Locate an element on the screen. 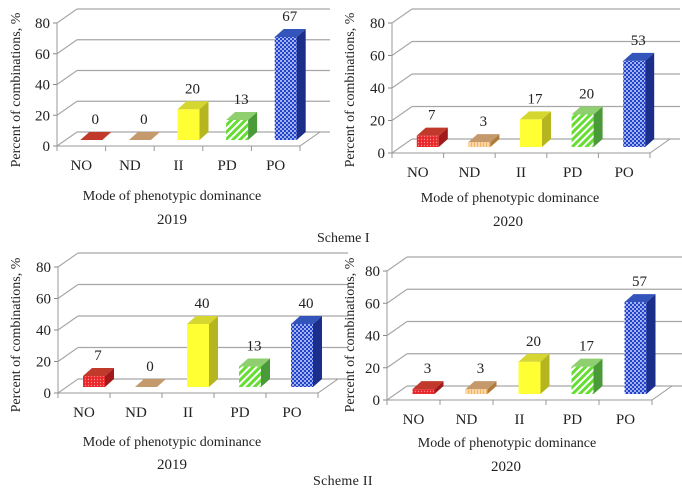  y-tick-label: 20 is located at coordinates (42, 116).